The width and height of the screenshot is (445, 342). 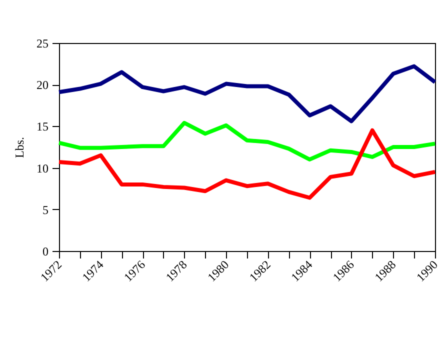 What do you see at coordinates (42, 127) in the screenshot?
I see `y-tick-label: 15` at bounding box center [42, 127].